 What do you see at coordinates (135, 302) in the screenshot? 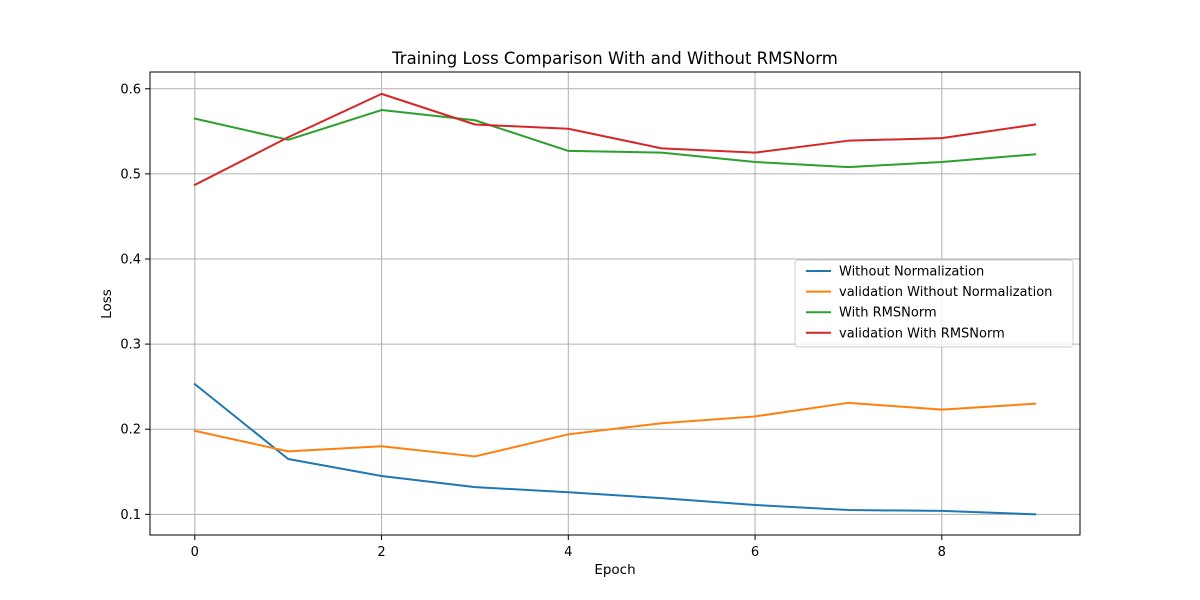
I see `y-axis-ticks: 0.1 0.2 0.3 0.4 0.5 0.6` at bounding box center [135, 302].